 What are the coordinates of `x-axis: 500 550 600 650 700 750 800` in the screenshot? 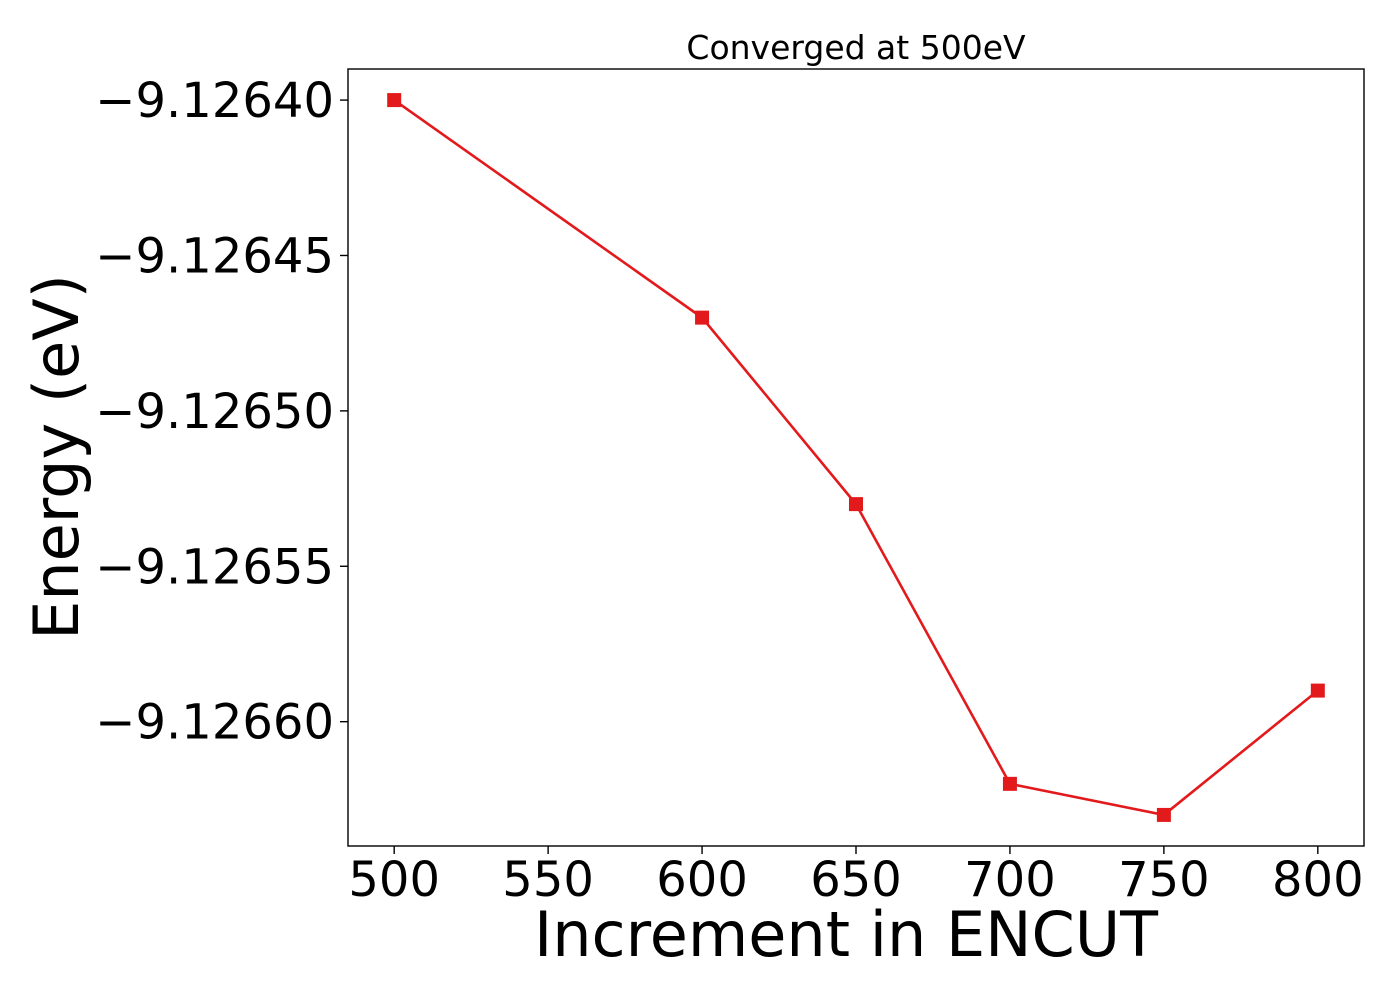 It's located at (856, 877).